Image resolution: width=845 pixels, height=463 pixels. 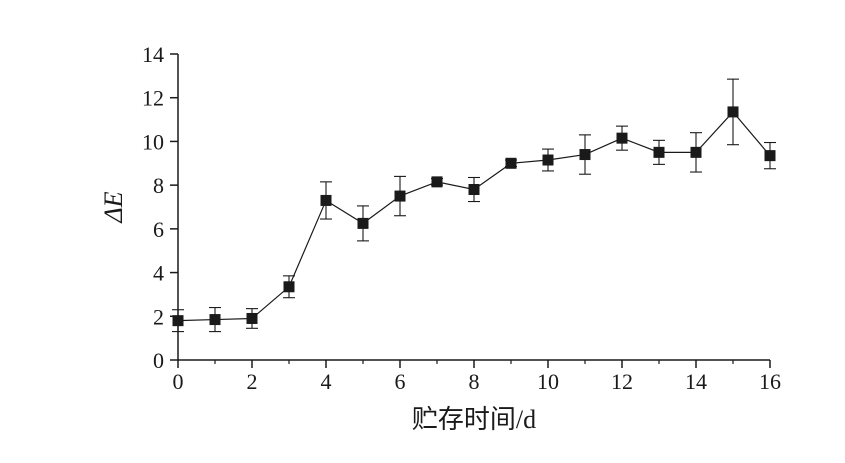 What do you see at coordinates (153, 98) in the screenshot?
I see `y-tick-label: 12` at bounding box center [153, 98].